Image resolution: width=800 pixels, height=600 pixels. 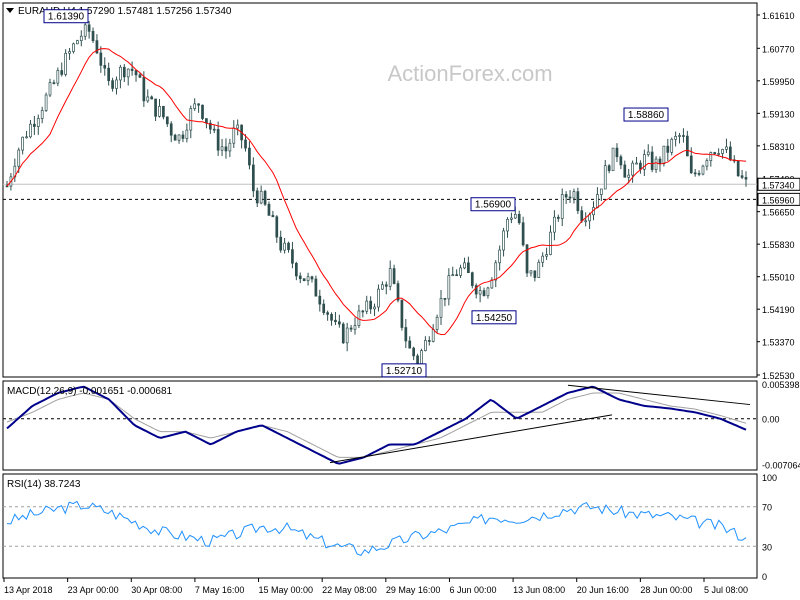 I want to click on svg-text: 1.56900, so click(x=493, y=205).